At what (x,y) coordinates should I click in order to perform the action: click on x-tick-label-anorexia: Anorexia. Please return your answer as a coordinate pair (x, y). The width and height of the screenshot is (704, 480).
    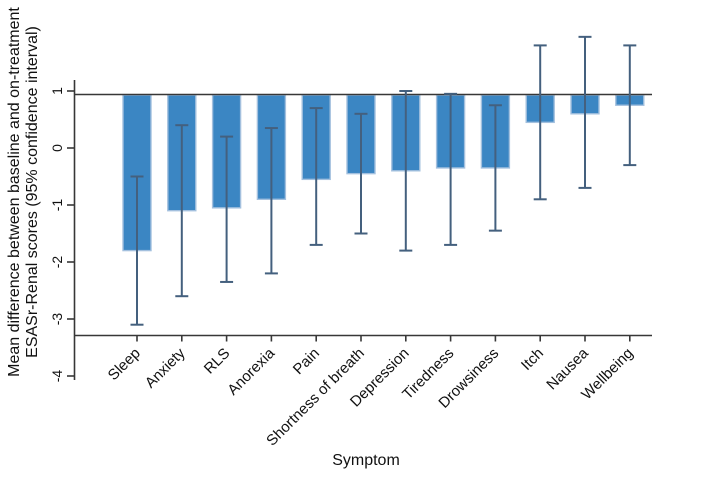
    Looking at the image, I should click on (251, 371).